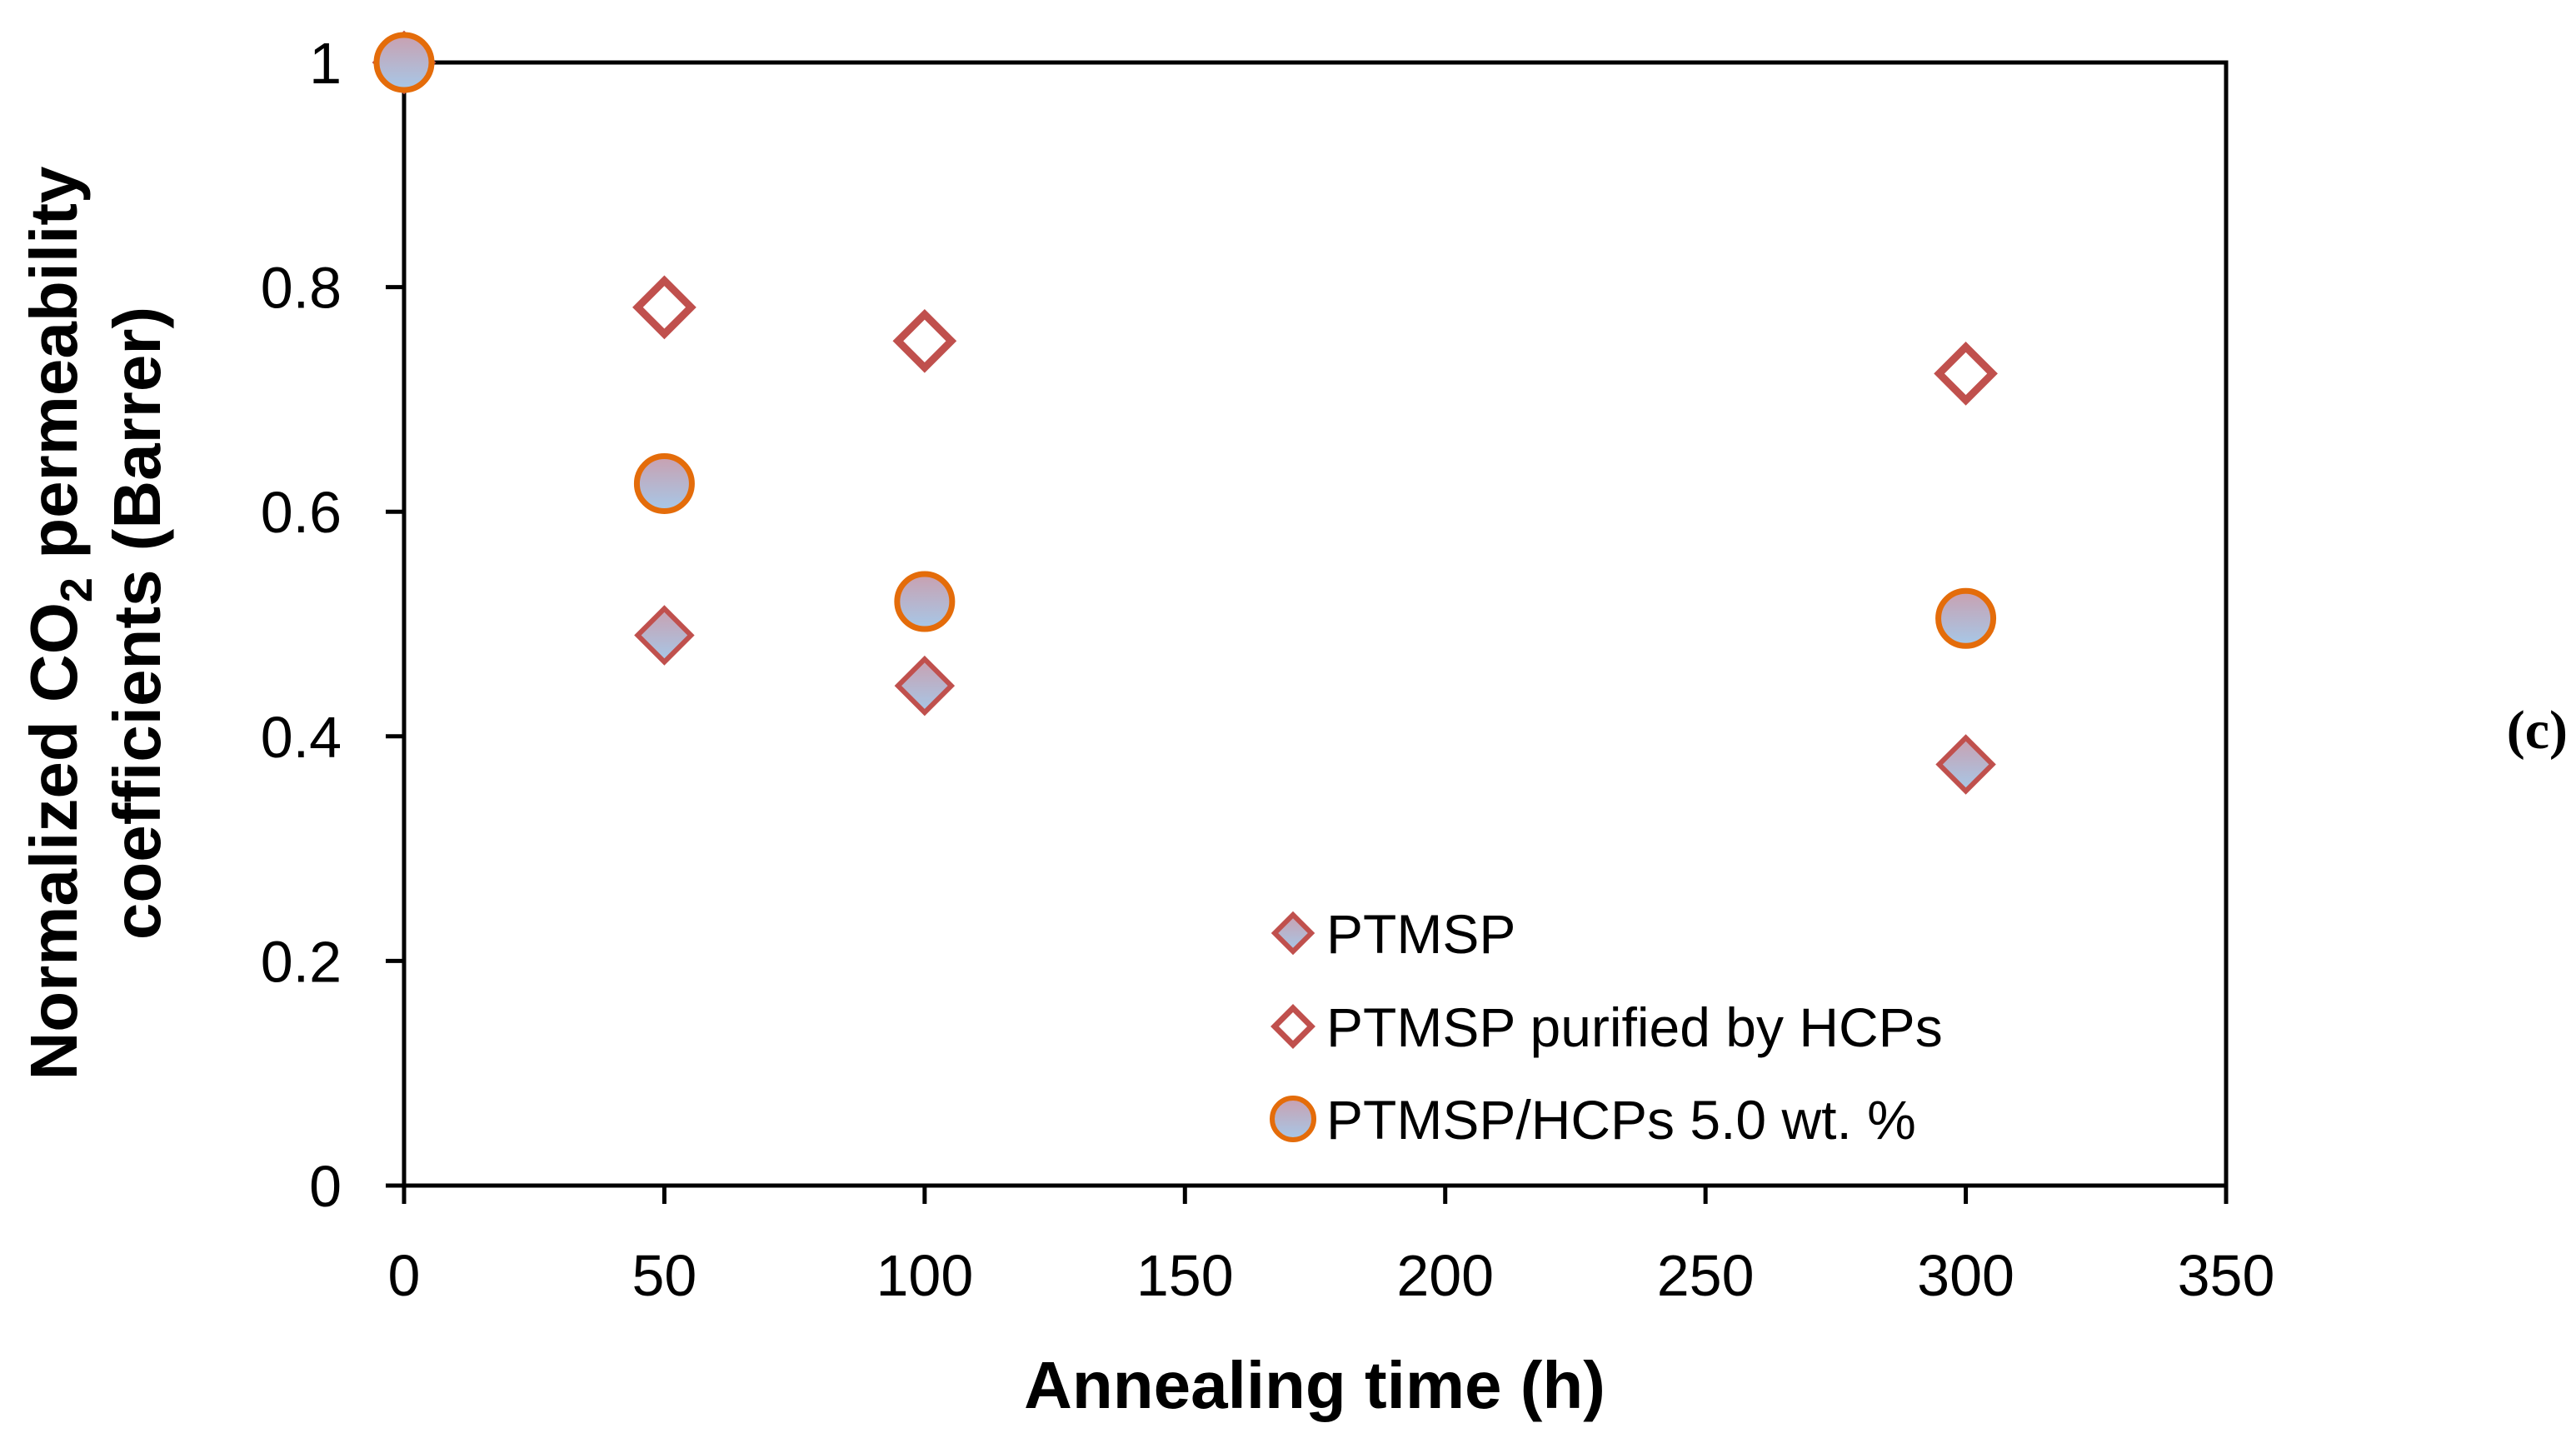  Describe the element at coordinates (1293, 933) in the screenshot. I see `legend-marker-diamond-filled` at that location.